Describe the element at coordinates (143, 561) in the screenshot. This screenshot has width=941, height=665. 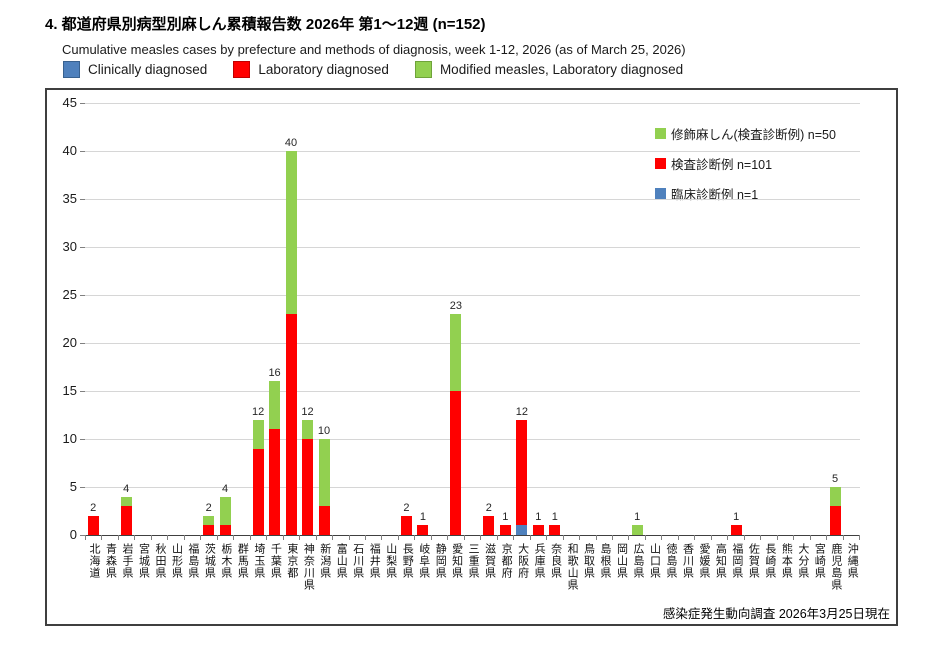
I see `x-axis-label-宮城県: 宮城県` at that location.